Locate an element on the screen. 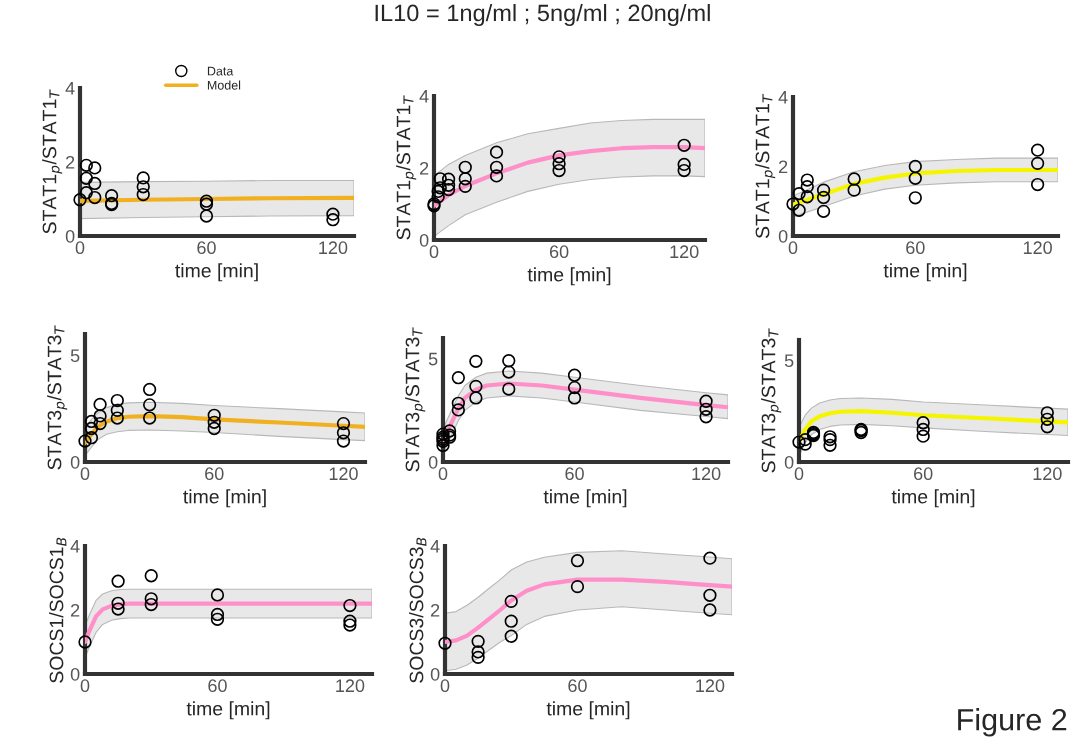  legend-label: Model is located at coordinates (224, 85).